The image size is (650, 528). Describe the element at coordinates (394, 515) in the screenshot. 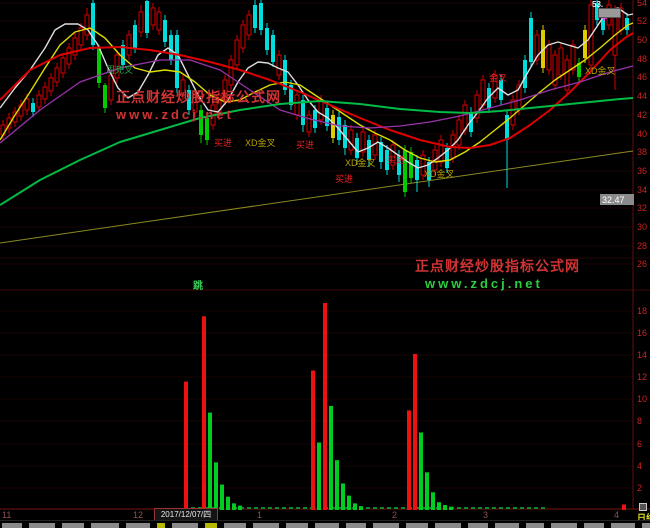

I see `x-axis-label: 2` at that location.